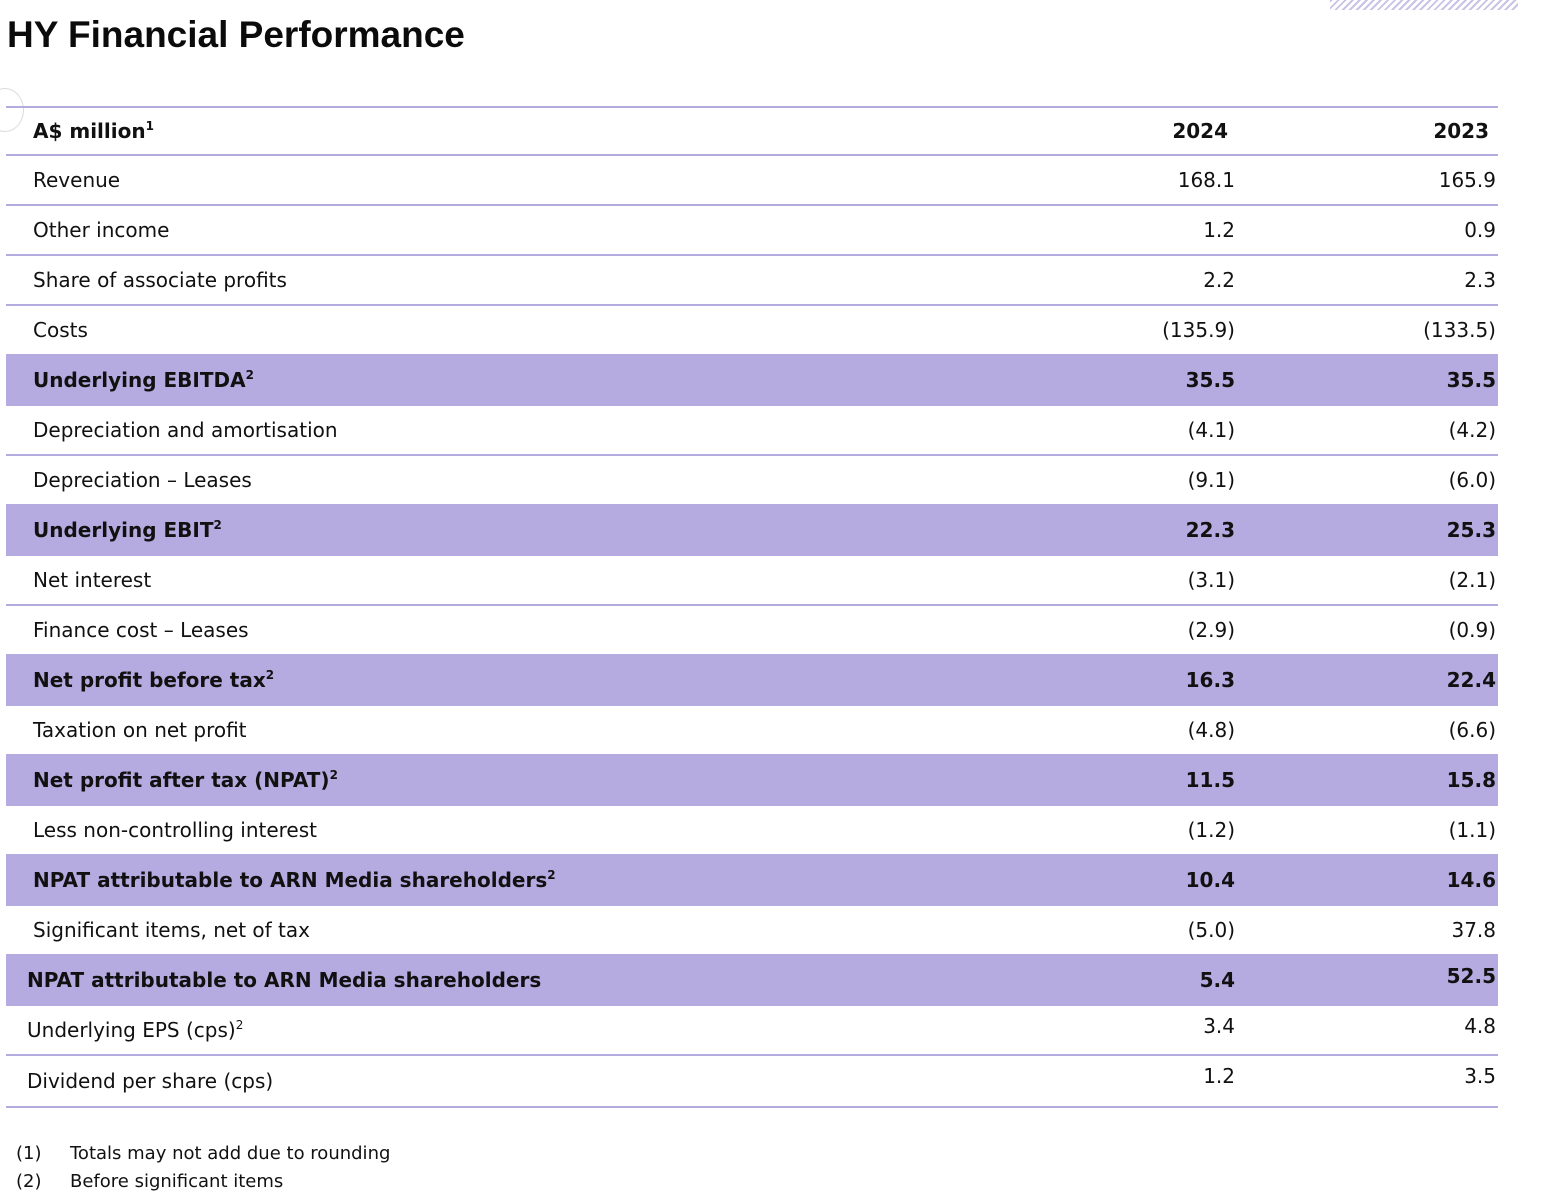 The width and height of the screenshot is (1557, 1195). I want to click on row-label: Share of associate profits, so click(160, 280).